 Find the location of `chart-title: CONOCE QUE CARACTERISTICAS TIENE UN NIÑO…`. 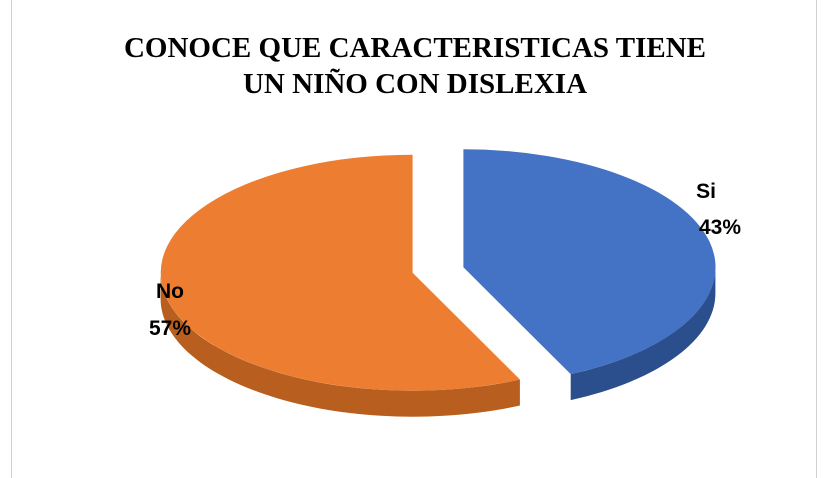

chart-title: CONOCE QUE CARACTERISTICAS TIENE UN NIÑO… is located at coordinates (415, 66).